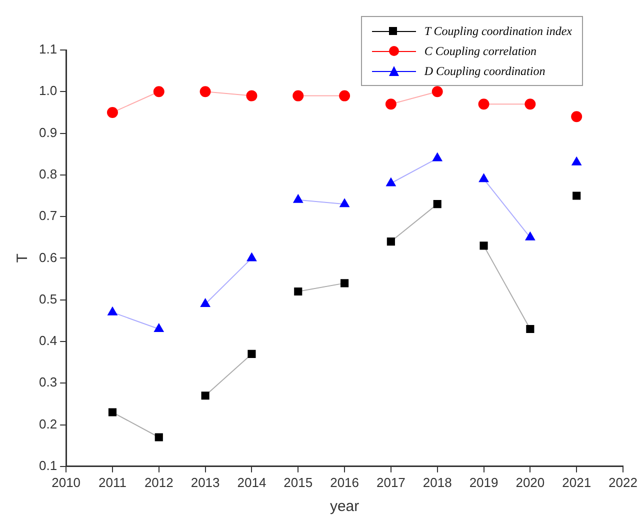 This screenshot has width=643, height=526. What do you see at coordinates (48, 424) in the screenshot?
I see `y-tick-label: 0.2` at bounding box center [48, 424].